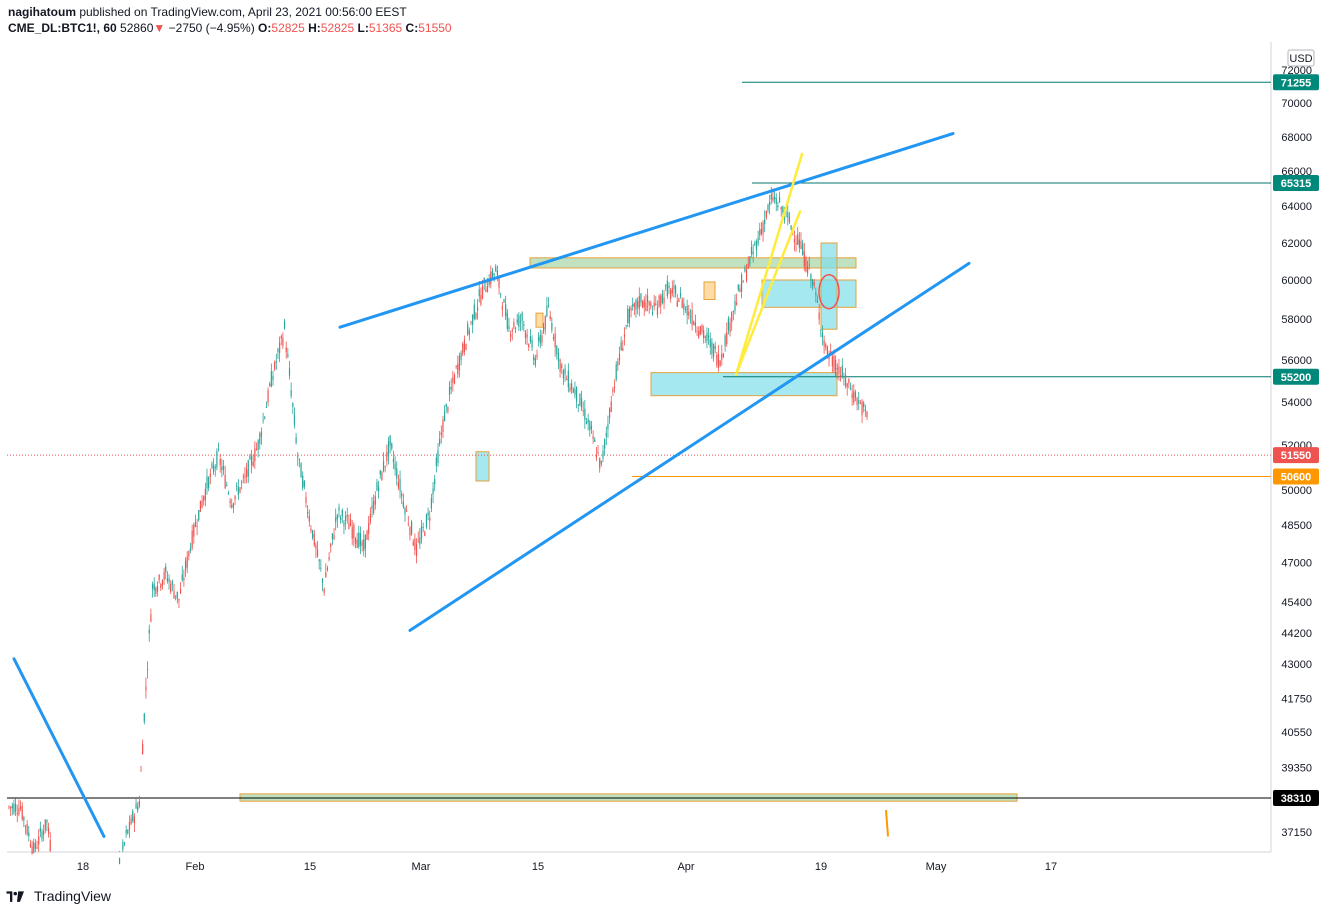 The height and width of the screenshot is (916, 1336). Describe the element at coordinates (159, 28) in the screenshot. I see `change-arrow-icon: ▼` at that location.